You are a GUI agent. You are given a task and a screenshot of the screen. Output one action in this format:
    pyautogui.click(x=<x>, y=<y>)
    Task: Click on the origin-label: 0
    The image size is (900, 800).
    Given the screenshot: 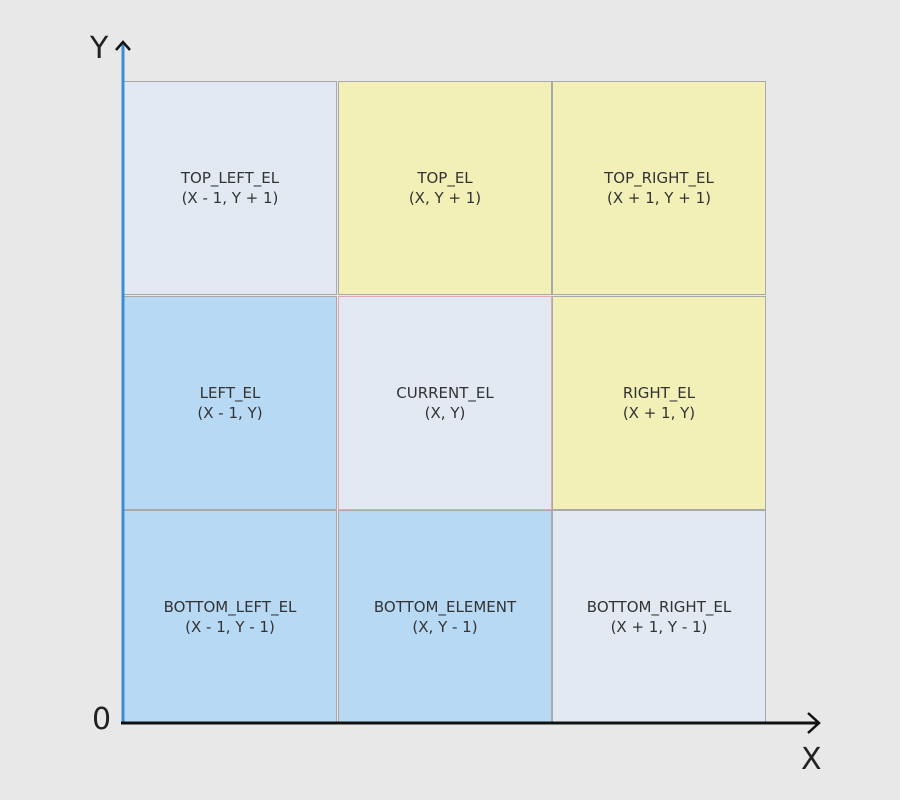 What is the action you would take?
    pyautogui.click(x=102, y=719)
    